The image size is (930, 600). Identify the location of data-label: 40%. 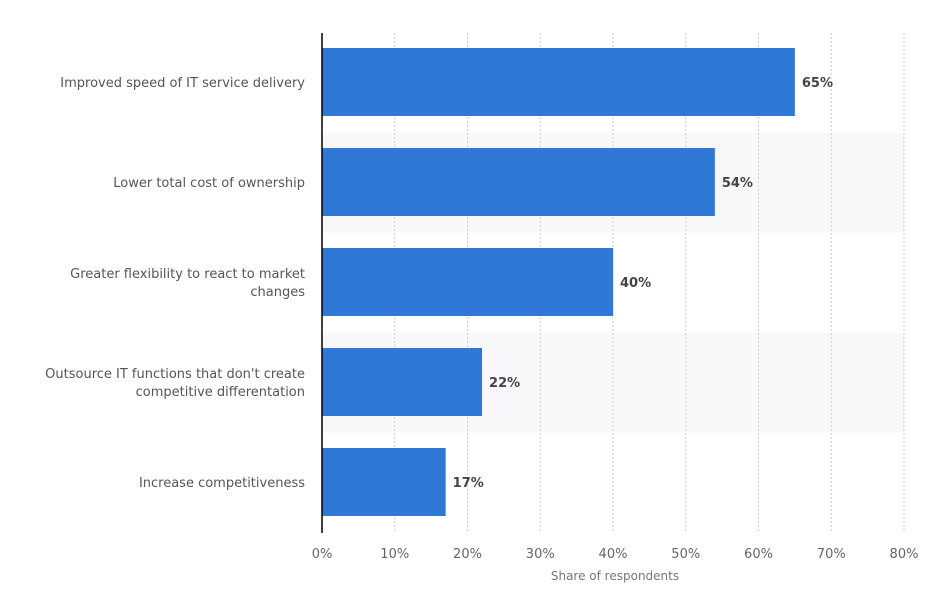
(635, 283).